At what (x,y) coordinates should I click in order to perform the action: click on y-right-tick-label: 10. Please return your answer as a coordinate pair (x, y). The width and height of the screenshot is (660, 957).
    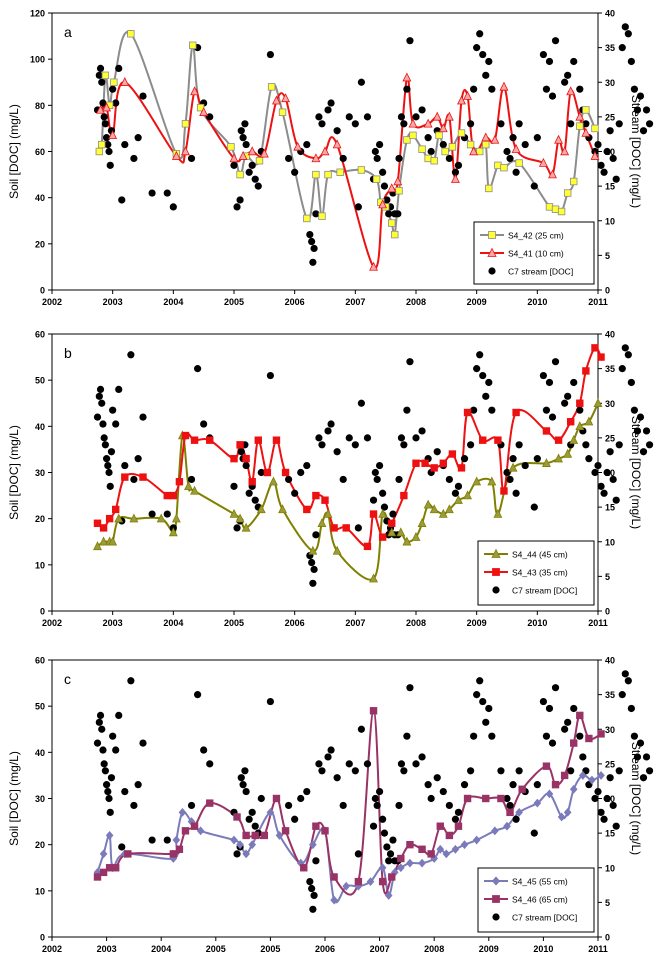
    Looking at the image, I should click on (610, 542).